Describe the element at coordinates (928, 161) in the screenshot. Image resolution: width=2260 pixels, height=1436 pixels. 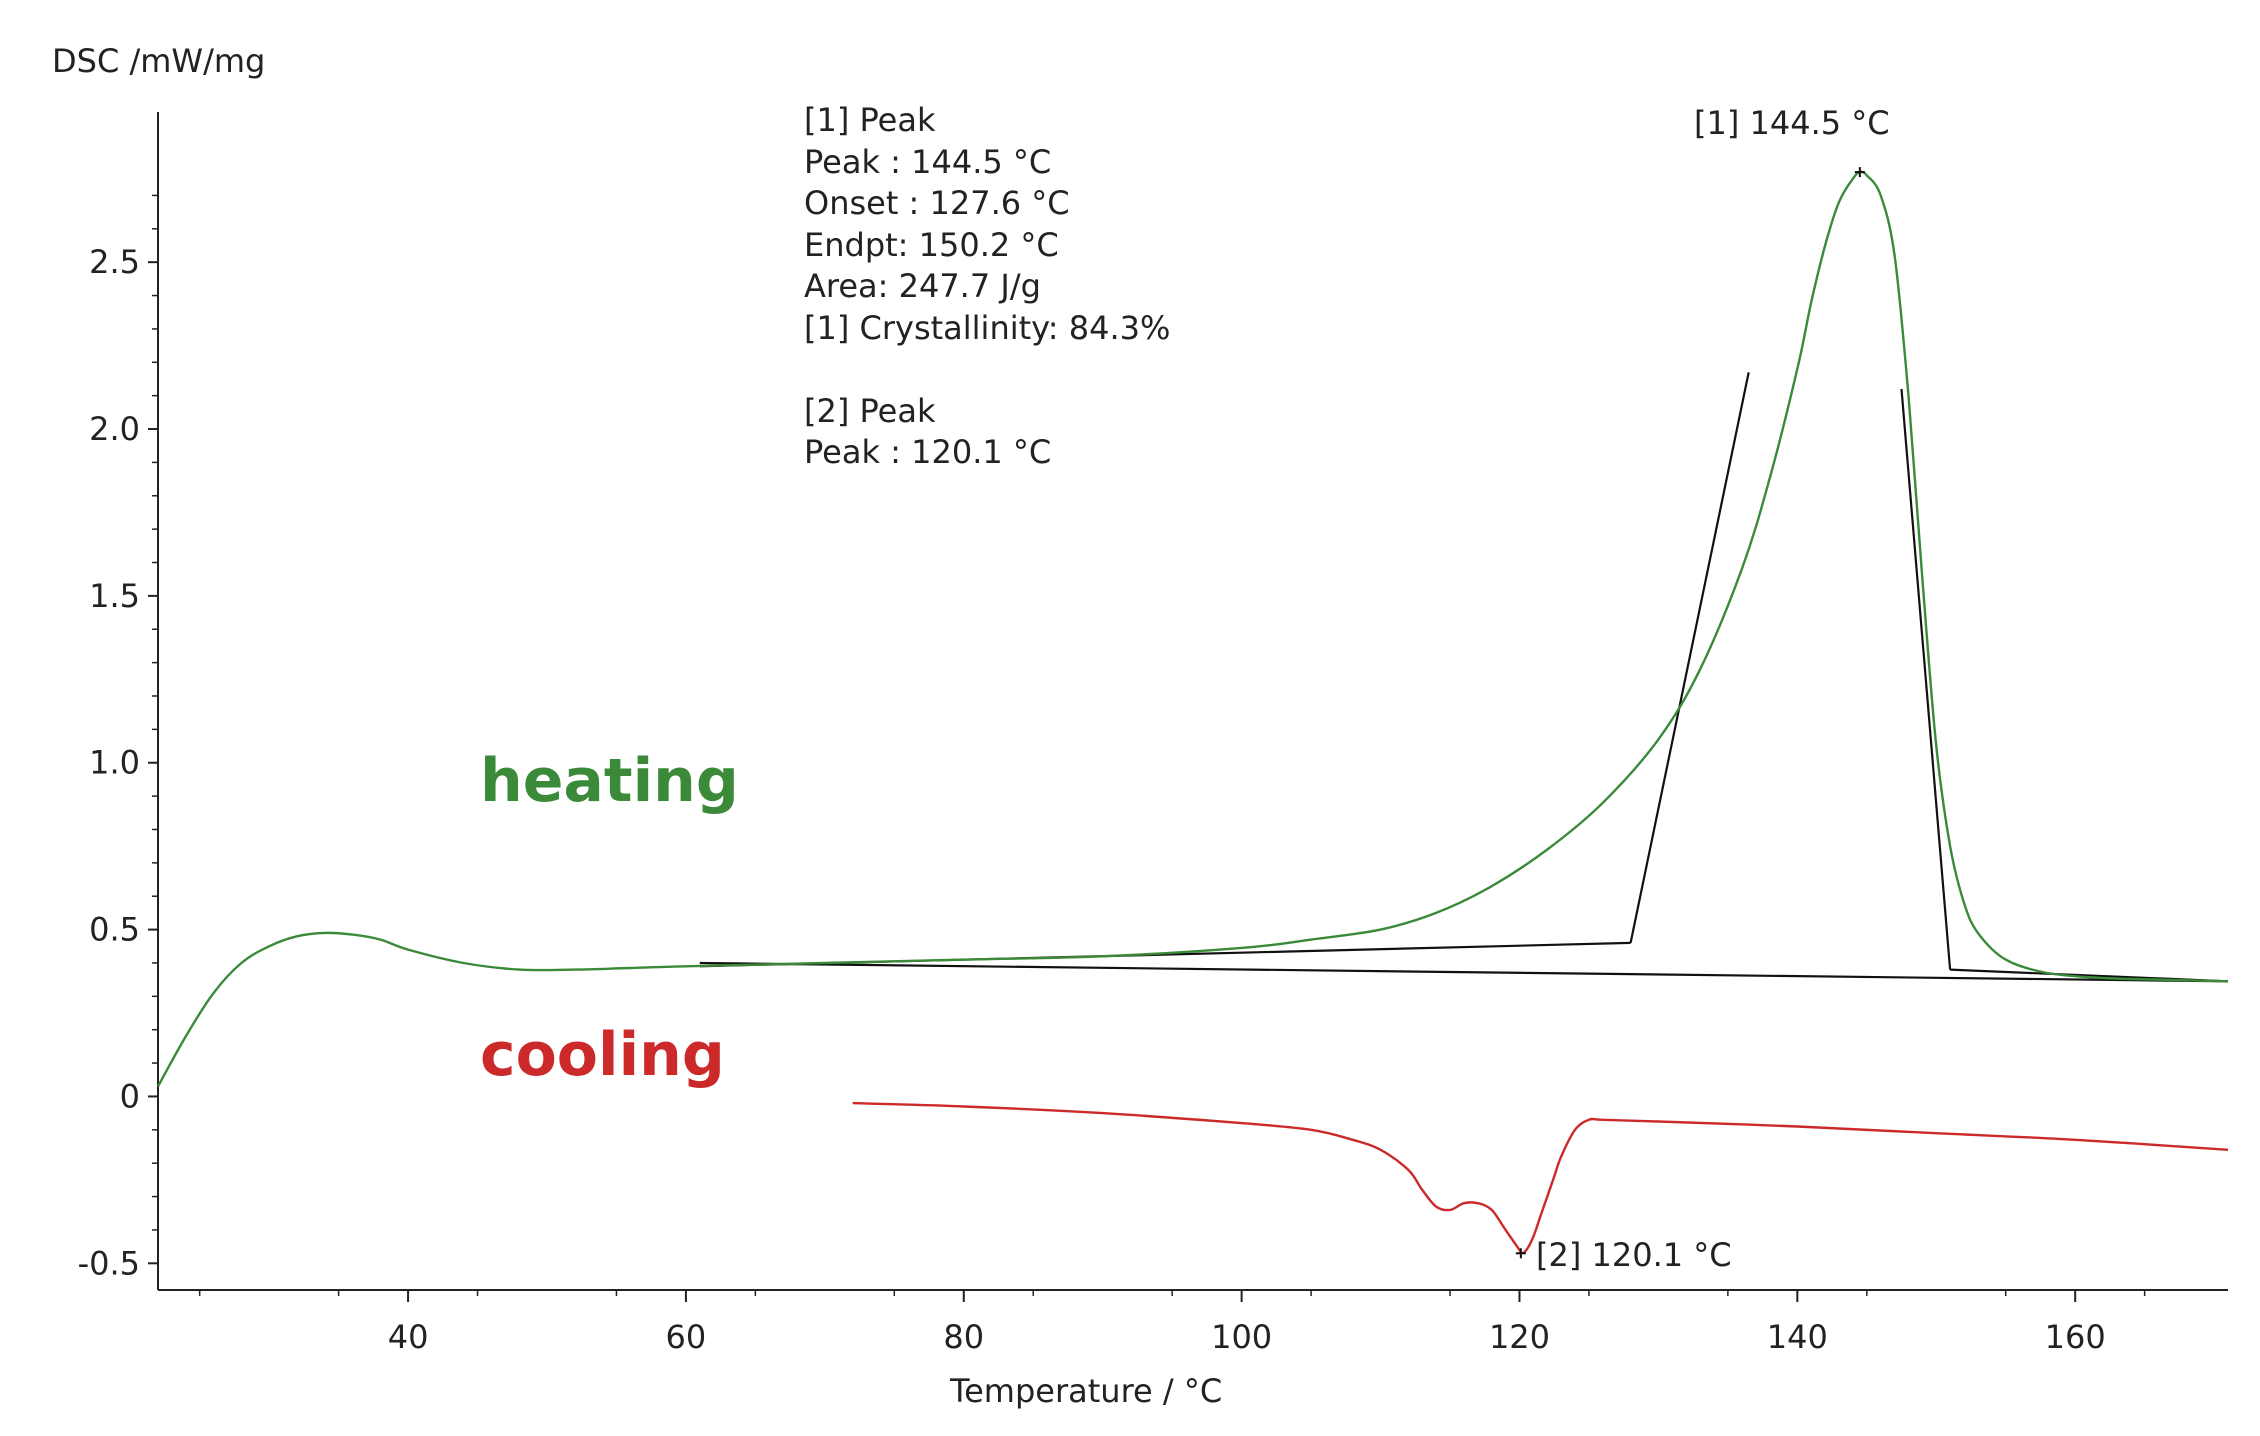
I see `info-line: Peak : 144.5 °C` at that location.